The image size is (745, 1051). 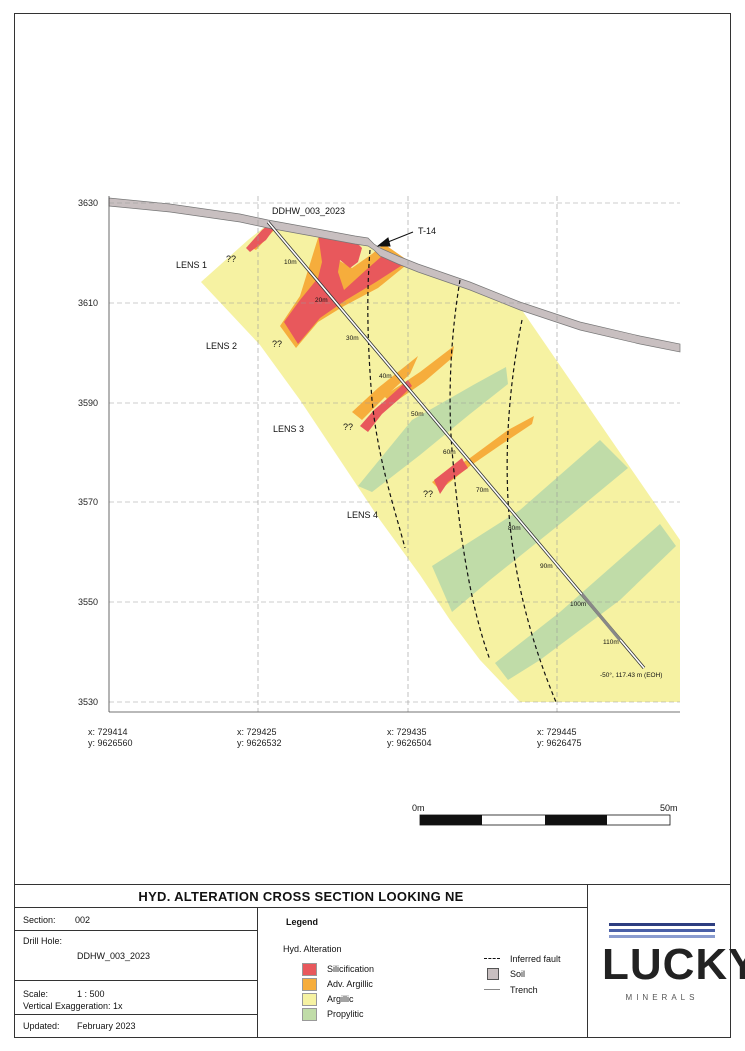 What do you see at coordinates (136, 997) in the screenshot?
I see `scale-row: Scale: 1 : 500 Vertical Exaggeration: 1x` at bounding box center [136, 997].